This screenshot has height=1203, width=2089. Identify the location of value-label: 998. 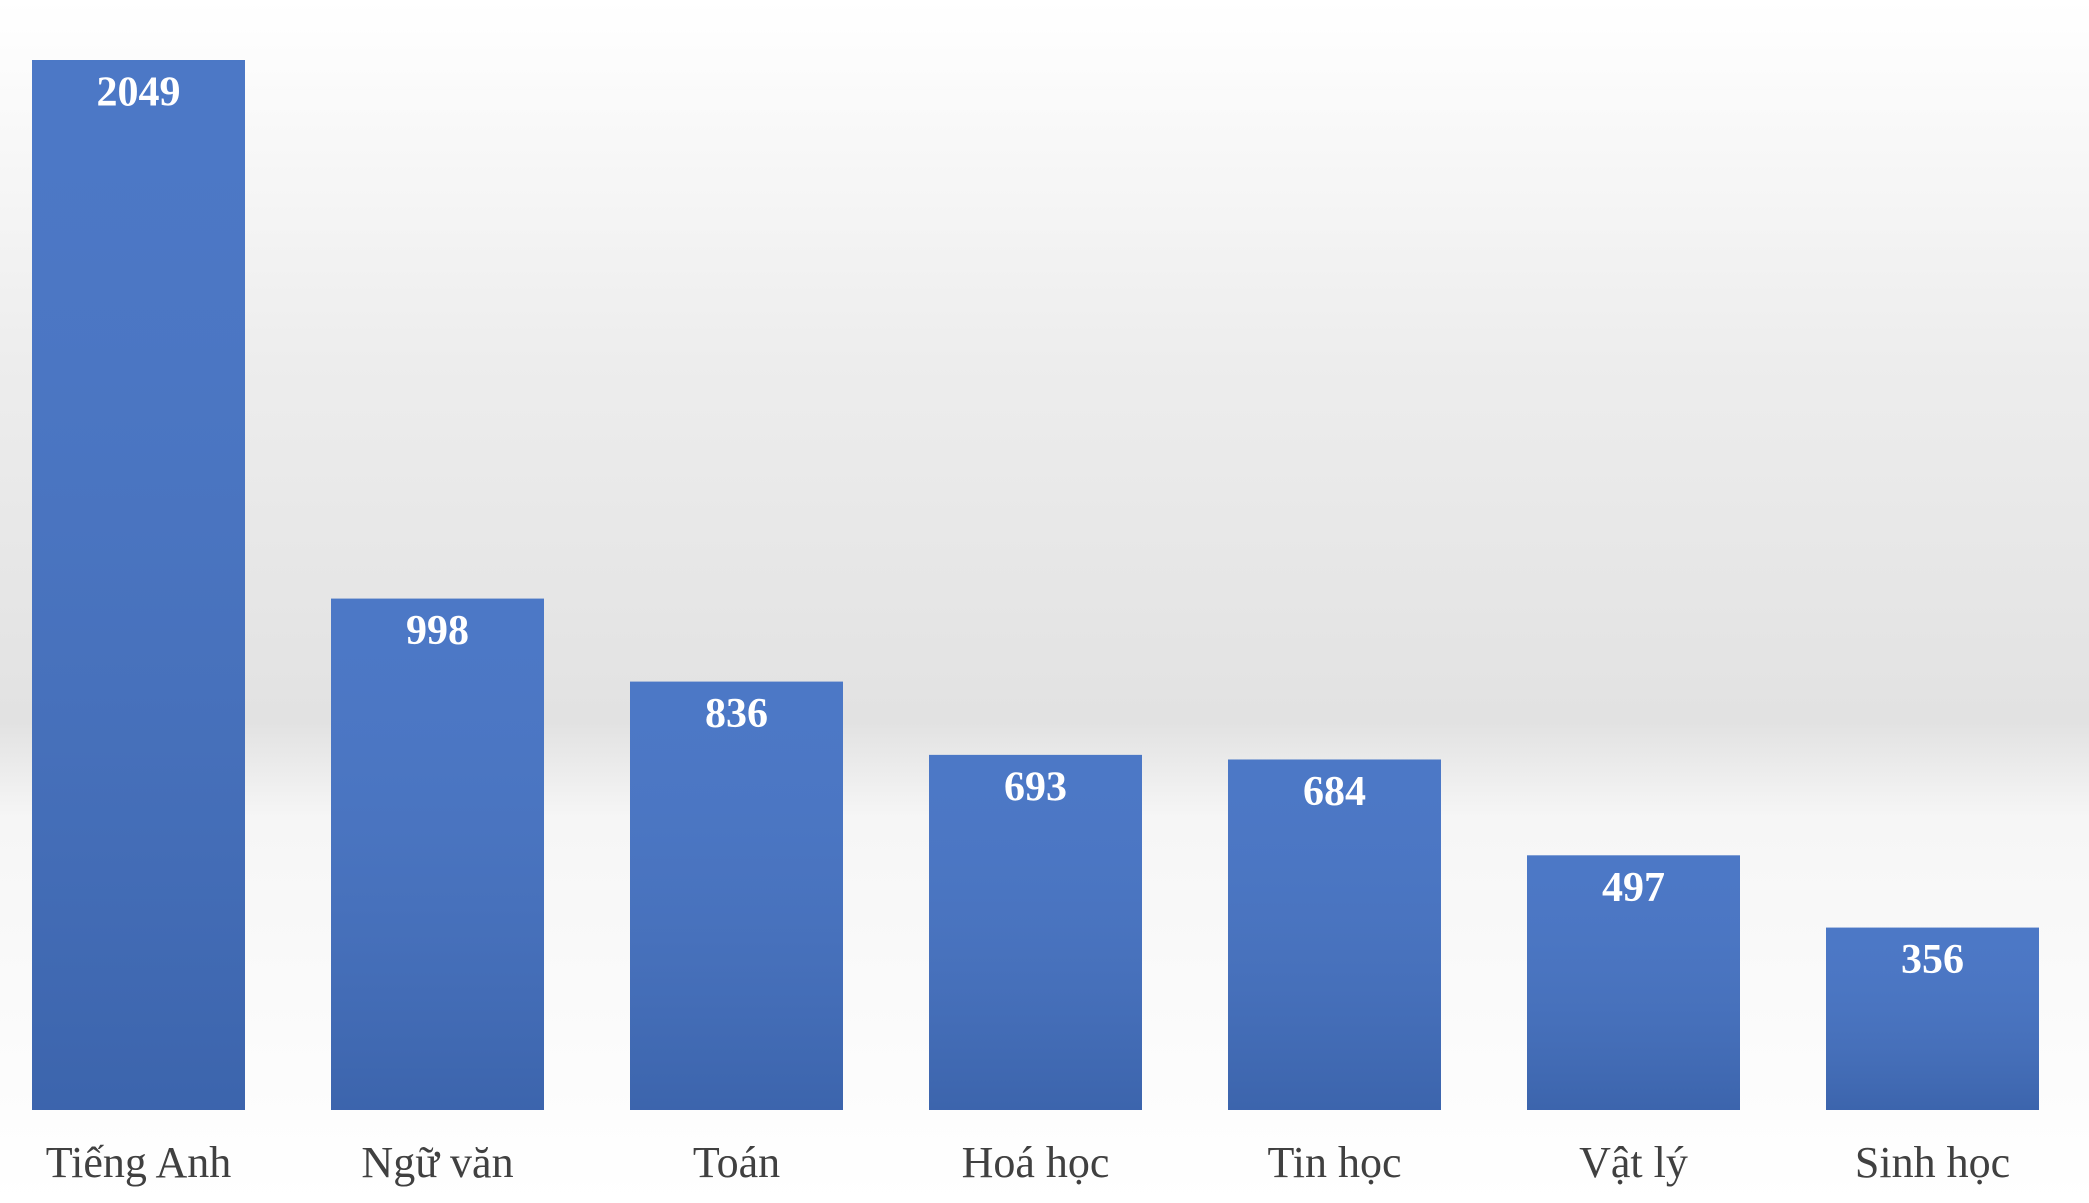
(437, 631).